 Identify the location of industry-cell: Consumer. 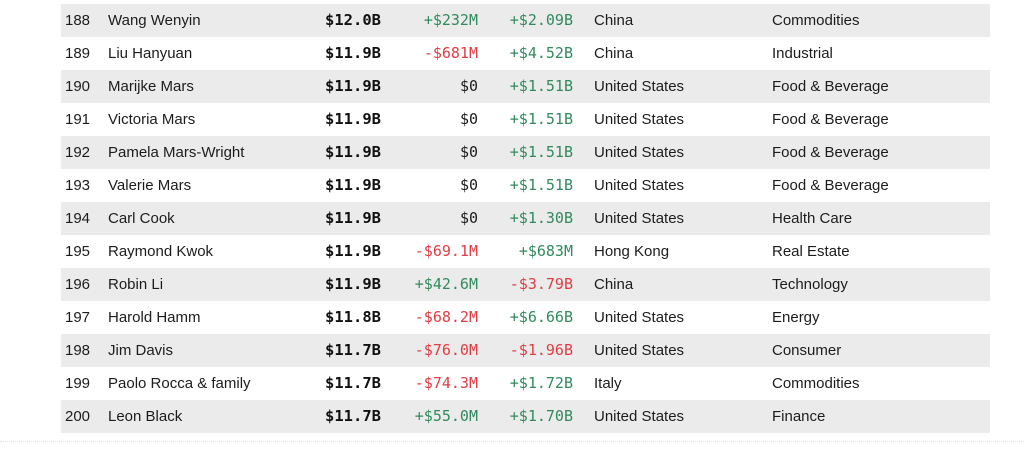
(807, 350).